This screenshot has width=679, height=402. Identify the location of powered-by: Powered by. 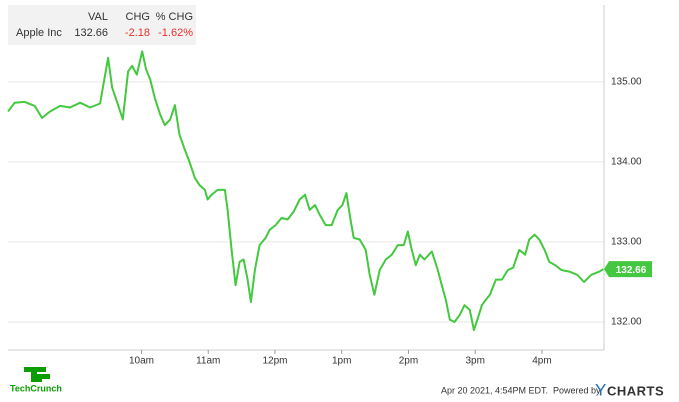
(577, 390).